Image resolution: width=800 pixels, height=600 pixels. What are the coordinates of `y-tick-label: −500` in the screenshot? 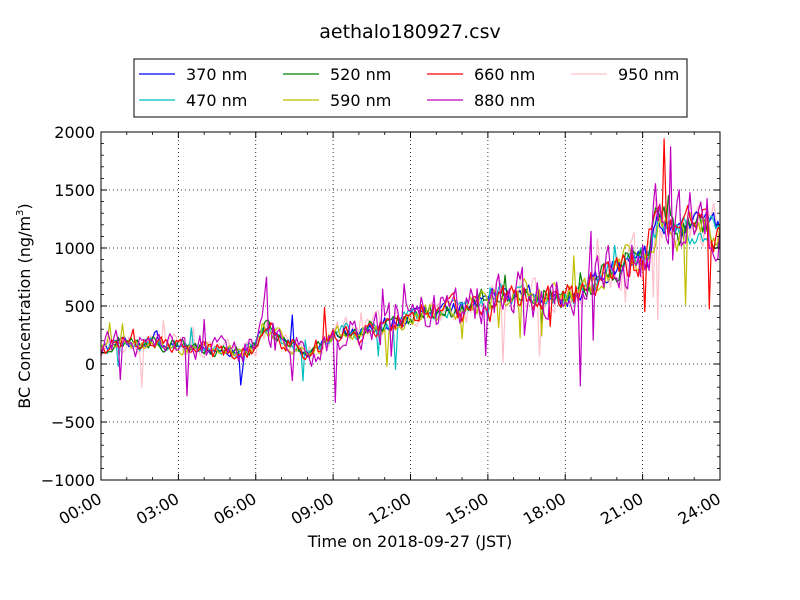 It's located at (73, 422).